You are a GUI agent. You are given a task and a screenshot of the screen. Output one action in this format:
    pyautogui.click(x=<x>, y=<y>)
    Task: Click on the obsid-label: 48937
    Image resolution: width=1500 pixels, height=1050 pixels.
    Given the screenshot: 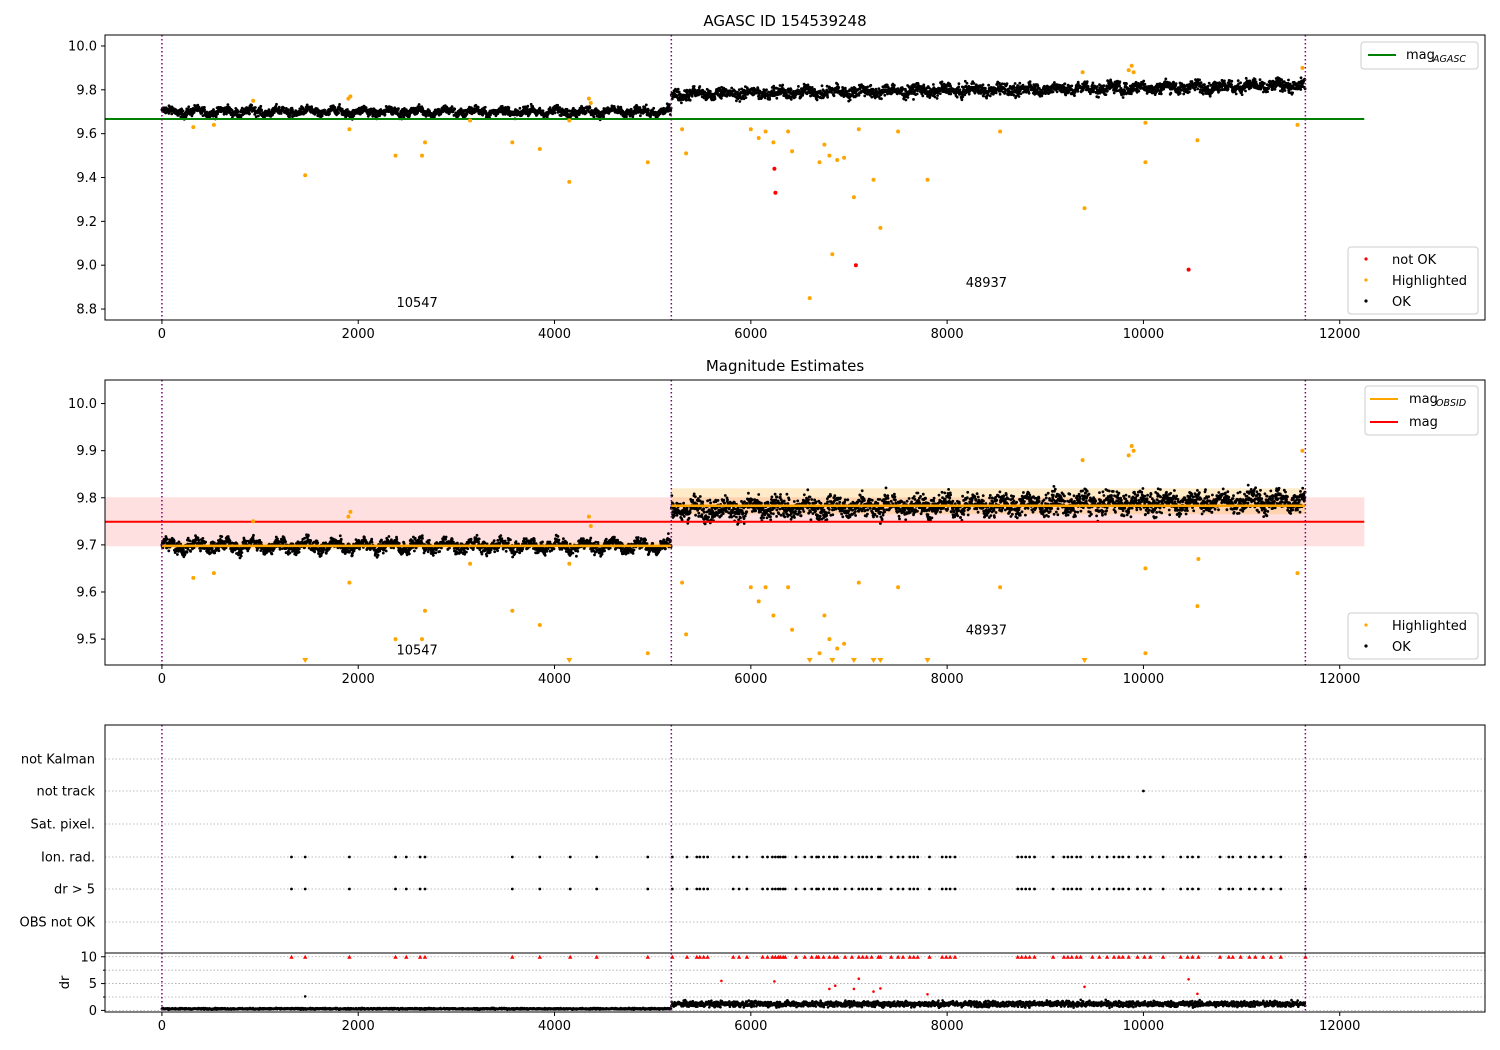 What is the action you would take?
    pyautogui.click(x=986, y=283)
    